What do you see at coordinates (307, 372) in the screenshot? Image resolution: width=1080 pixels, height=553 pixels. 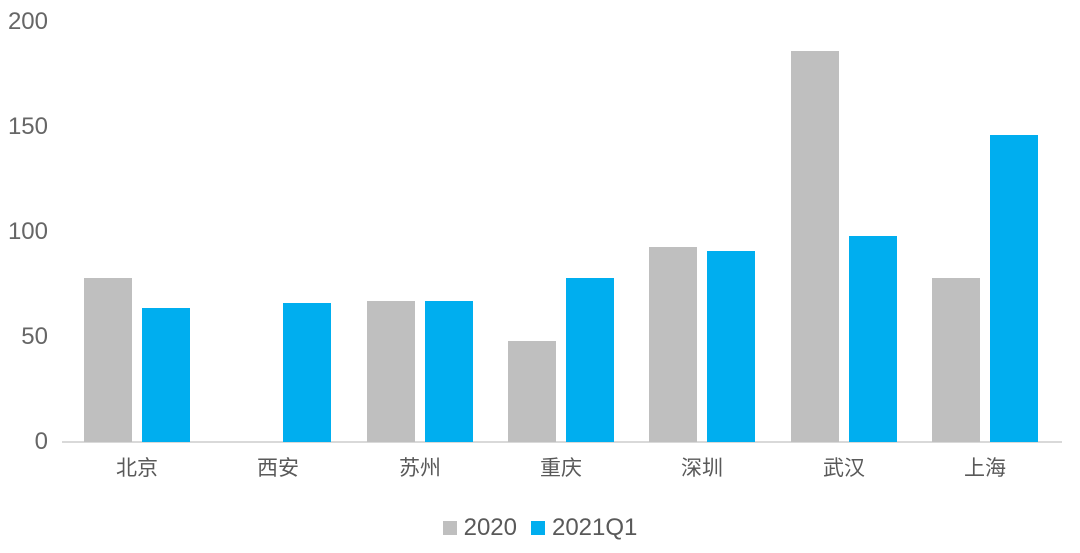 I see `bar-2021Q1-西安` at bounding box center [307, 372].